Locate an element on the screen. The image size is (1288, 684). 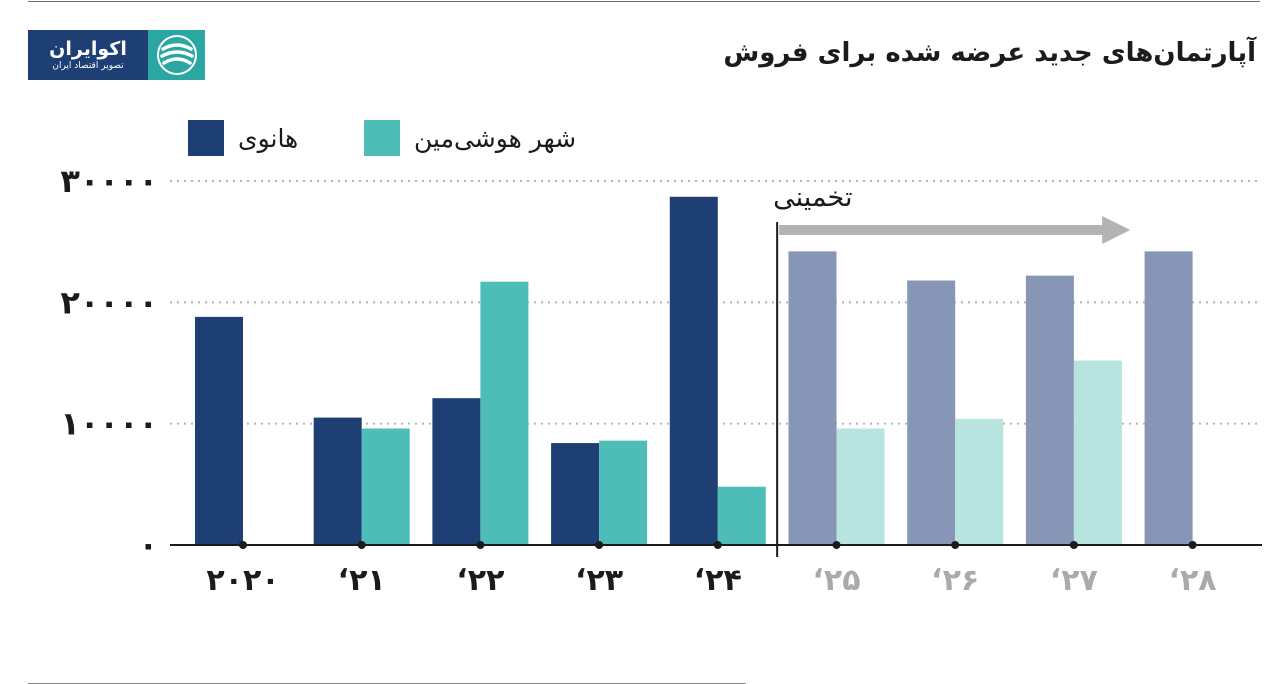
brand-name: اکوایران is located at coordinates (88, 49).